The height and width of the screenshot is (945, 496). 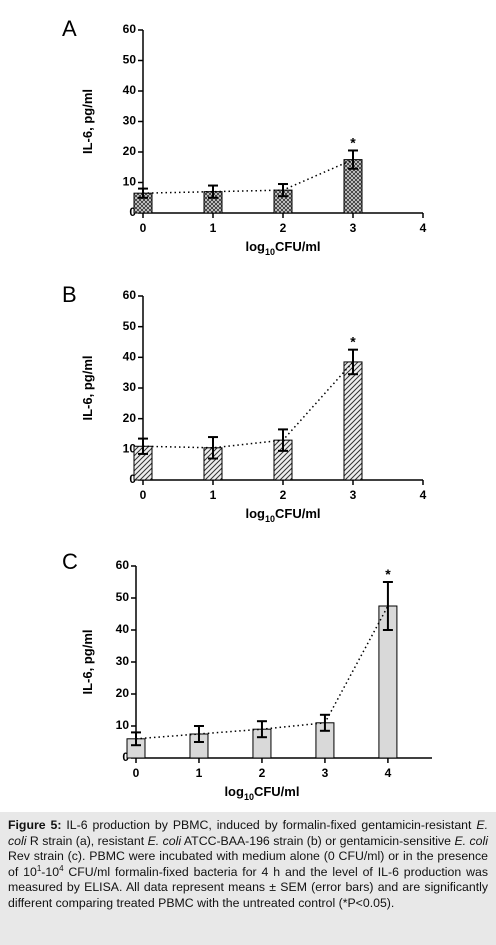 I want to click on panel-label: A, so click(x=69, y=28).